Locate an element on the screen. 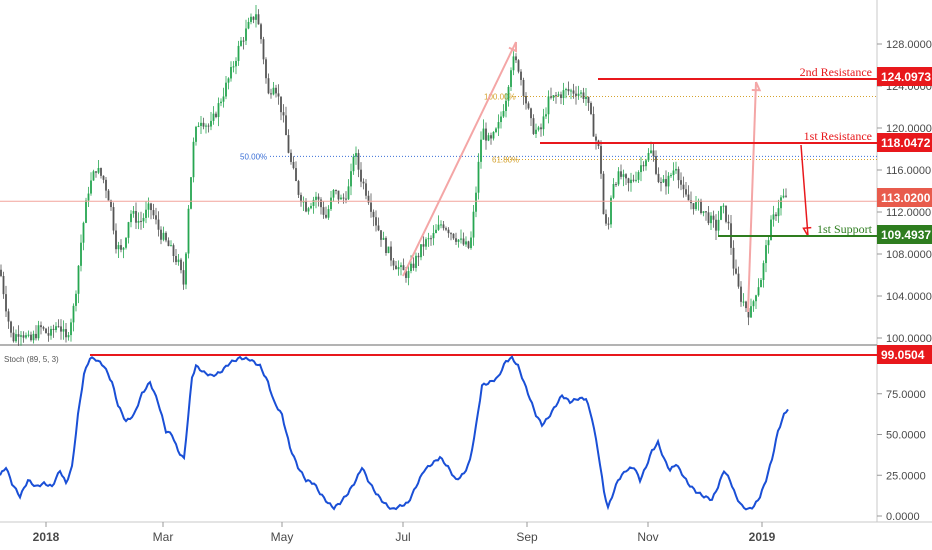  2nd-resistance-label: 2nd Resistance is located at coordinates (836, 72).